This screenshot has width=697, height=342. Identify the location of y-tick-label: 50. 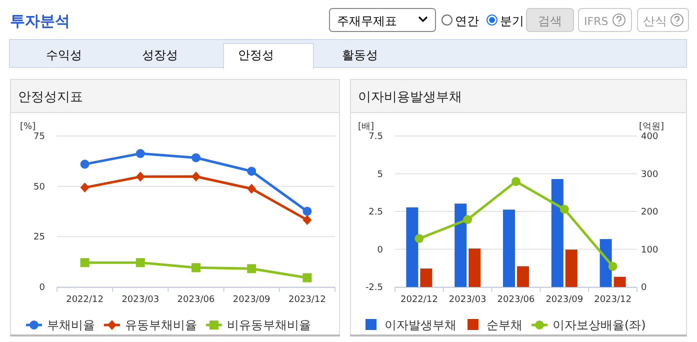
(40, 187).